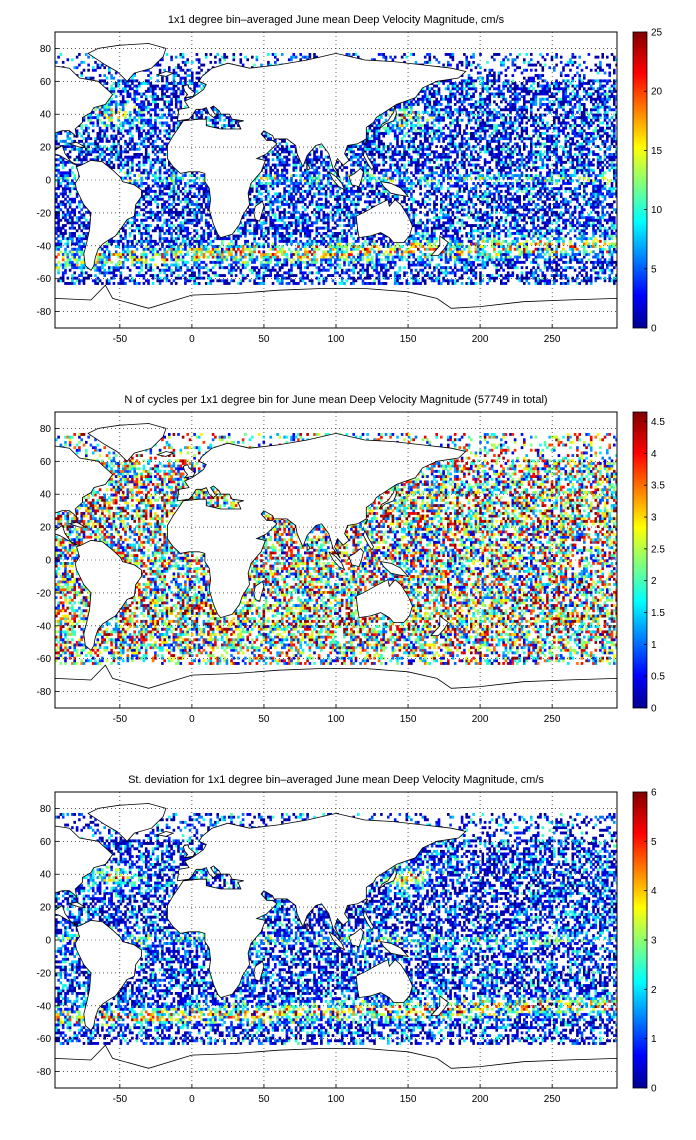  I want to click on colorbar-tick-label: 3.5, so click(658, 486).